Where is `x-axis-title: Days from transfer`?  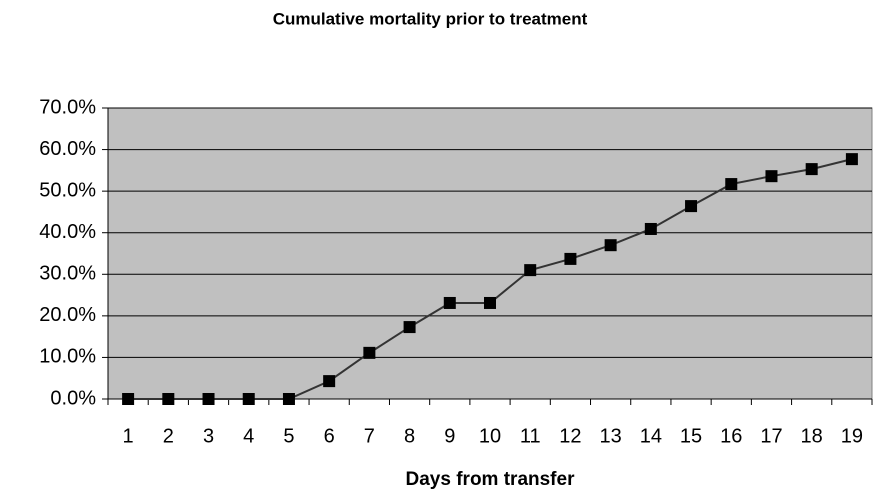 x-axis-title: Days from transfer is located at coordinates (491, 479).